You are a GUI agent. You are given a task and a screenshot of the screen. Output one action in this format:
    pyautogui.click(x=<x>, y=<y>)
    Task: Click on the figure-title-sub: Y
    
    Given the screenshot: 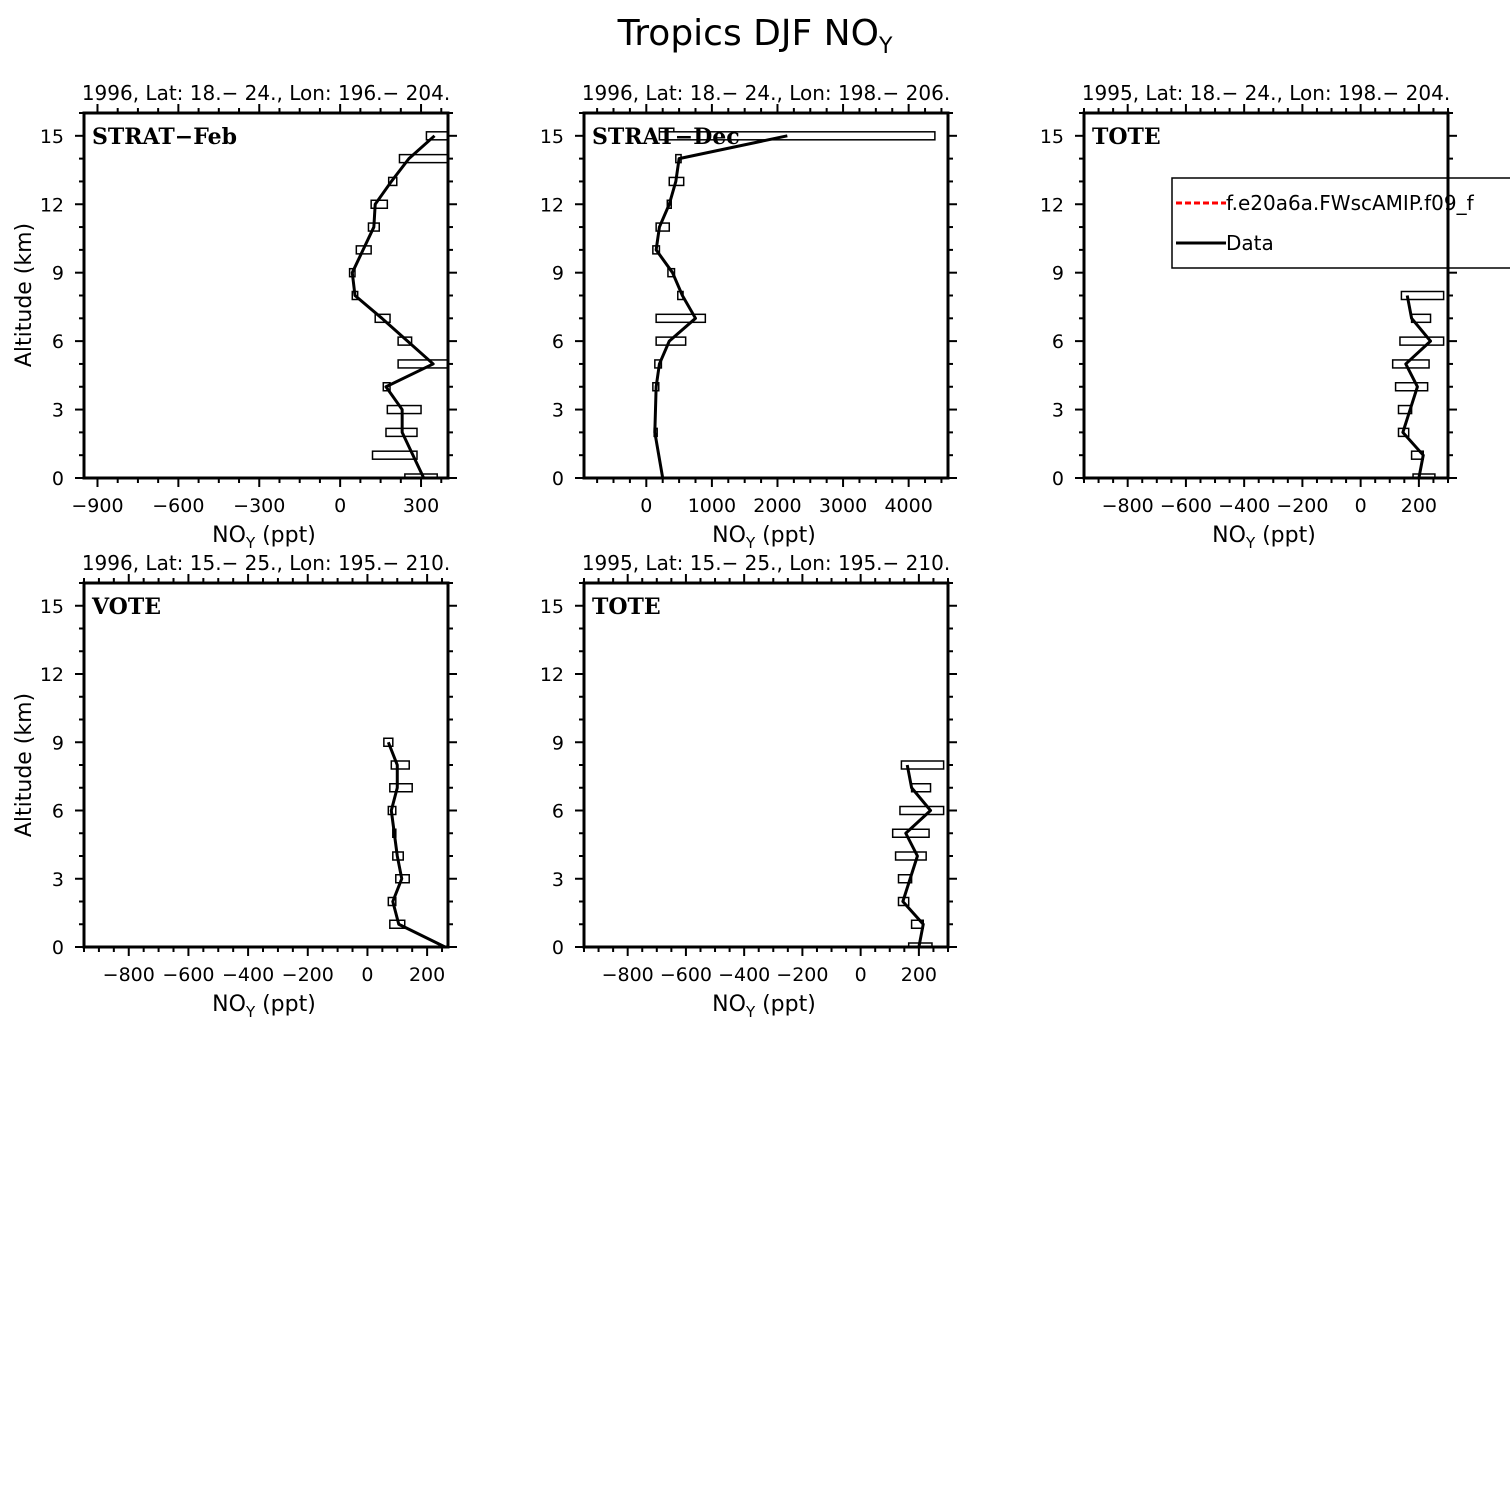 What is the action you would take?
    pyautogui.click(x=885, y=46)
    